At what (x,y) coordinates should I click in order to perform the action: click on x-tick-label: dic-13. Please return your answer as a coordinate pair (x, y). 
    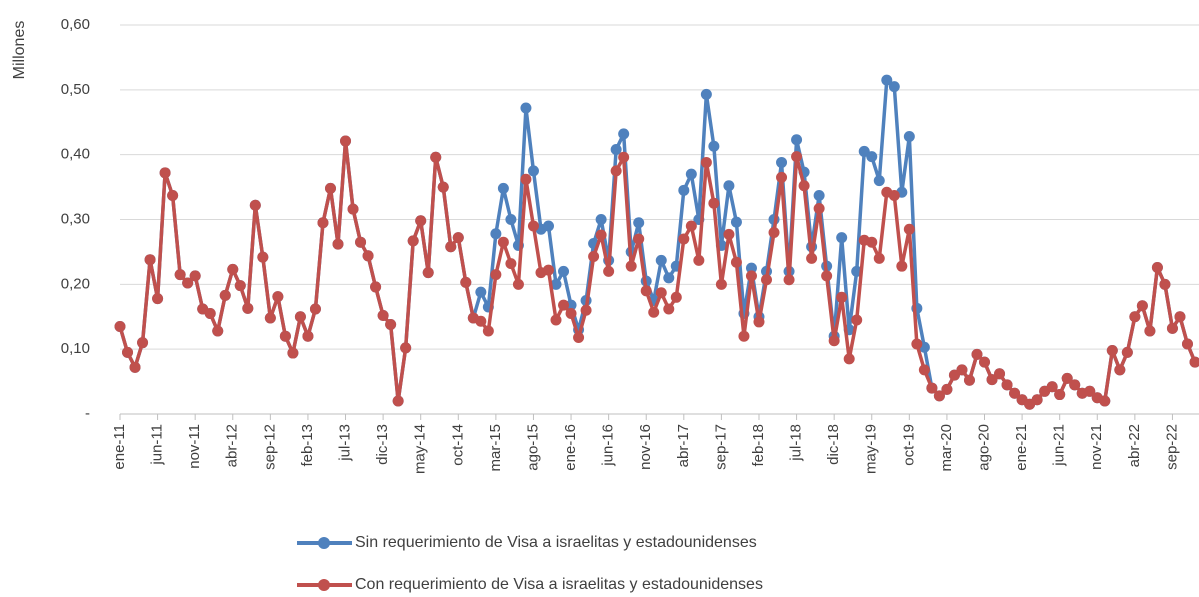
    Looking at the image, I should click on (382, 444).